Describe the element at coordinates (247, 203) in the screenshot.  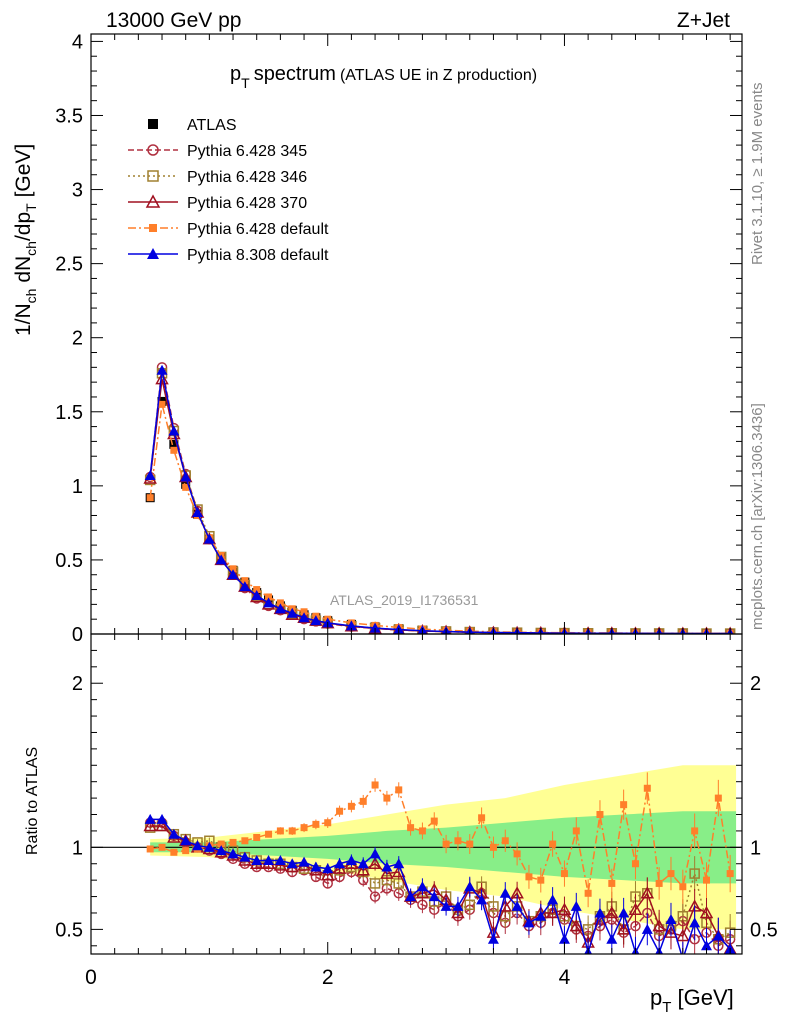
I see `legend-label: Pythia 6.428 370` at that location.